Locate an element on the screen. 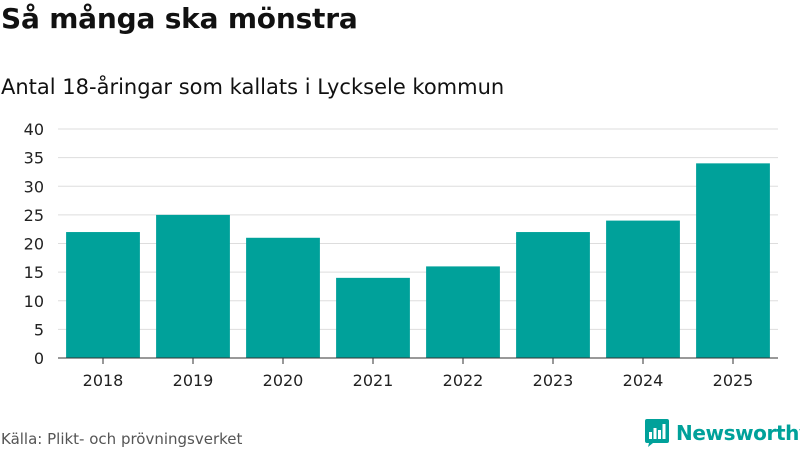  x-tick-label: 2023 is located at coordinates (553, 380).